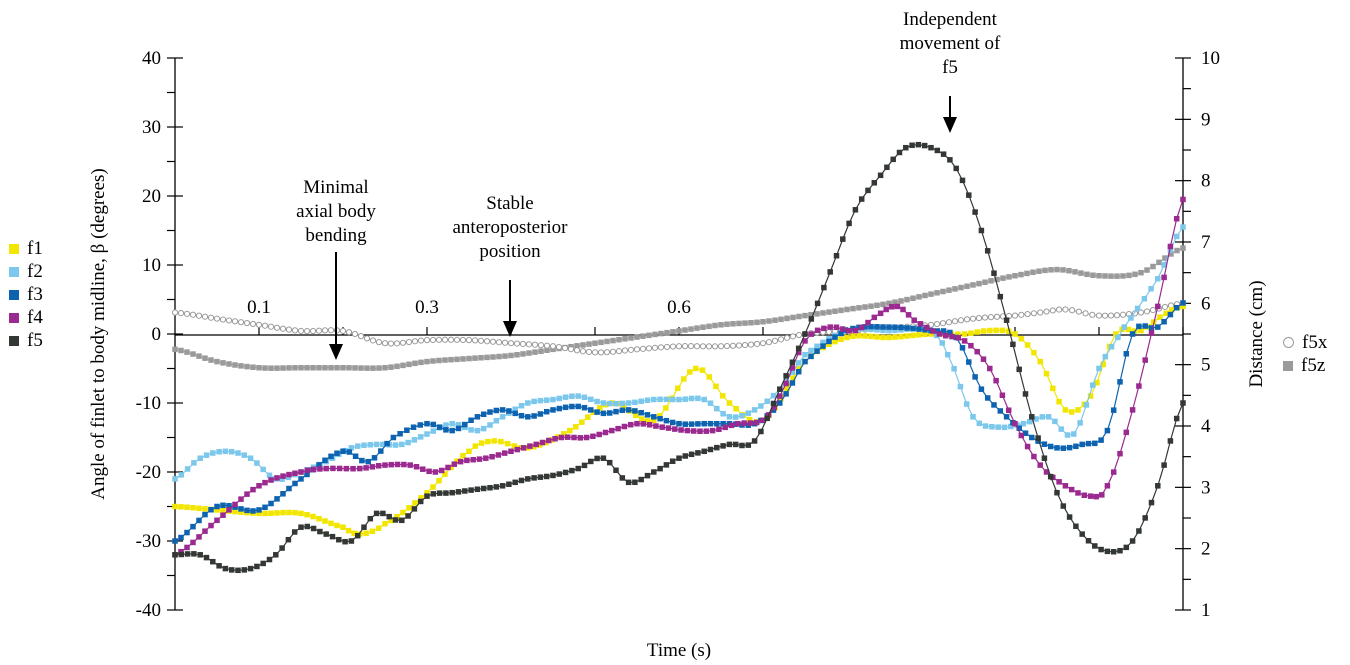 The height and width of the screenshot is (665, 1350). Describe the element at coordinates (510, 227) in the screenshot. I see `annotation-text: anteroposterior` at that location.